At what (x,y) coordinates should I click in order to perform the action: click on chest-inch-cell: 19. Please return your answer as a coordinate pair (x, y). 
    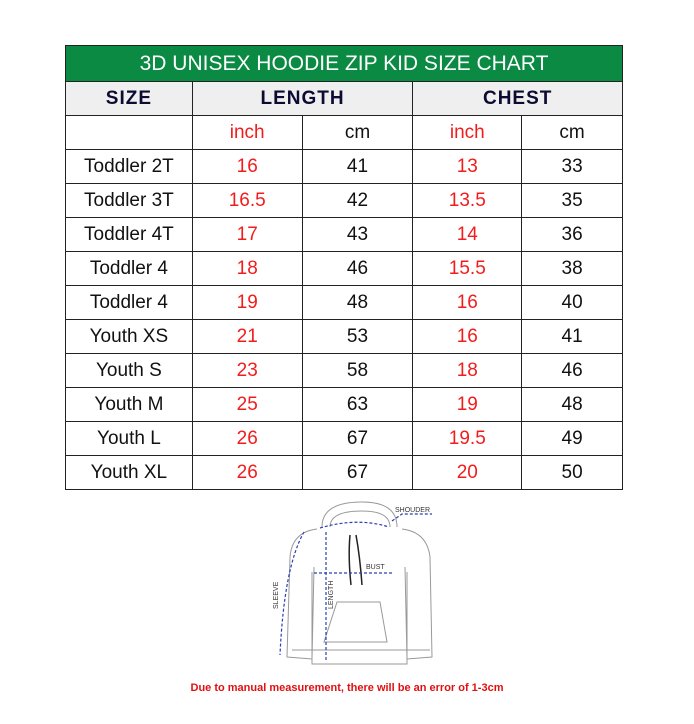
    Looking at the image, I should click on (467, 404).